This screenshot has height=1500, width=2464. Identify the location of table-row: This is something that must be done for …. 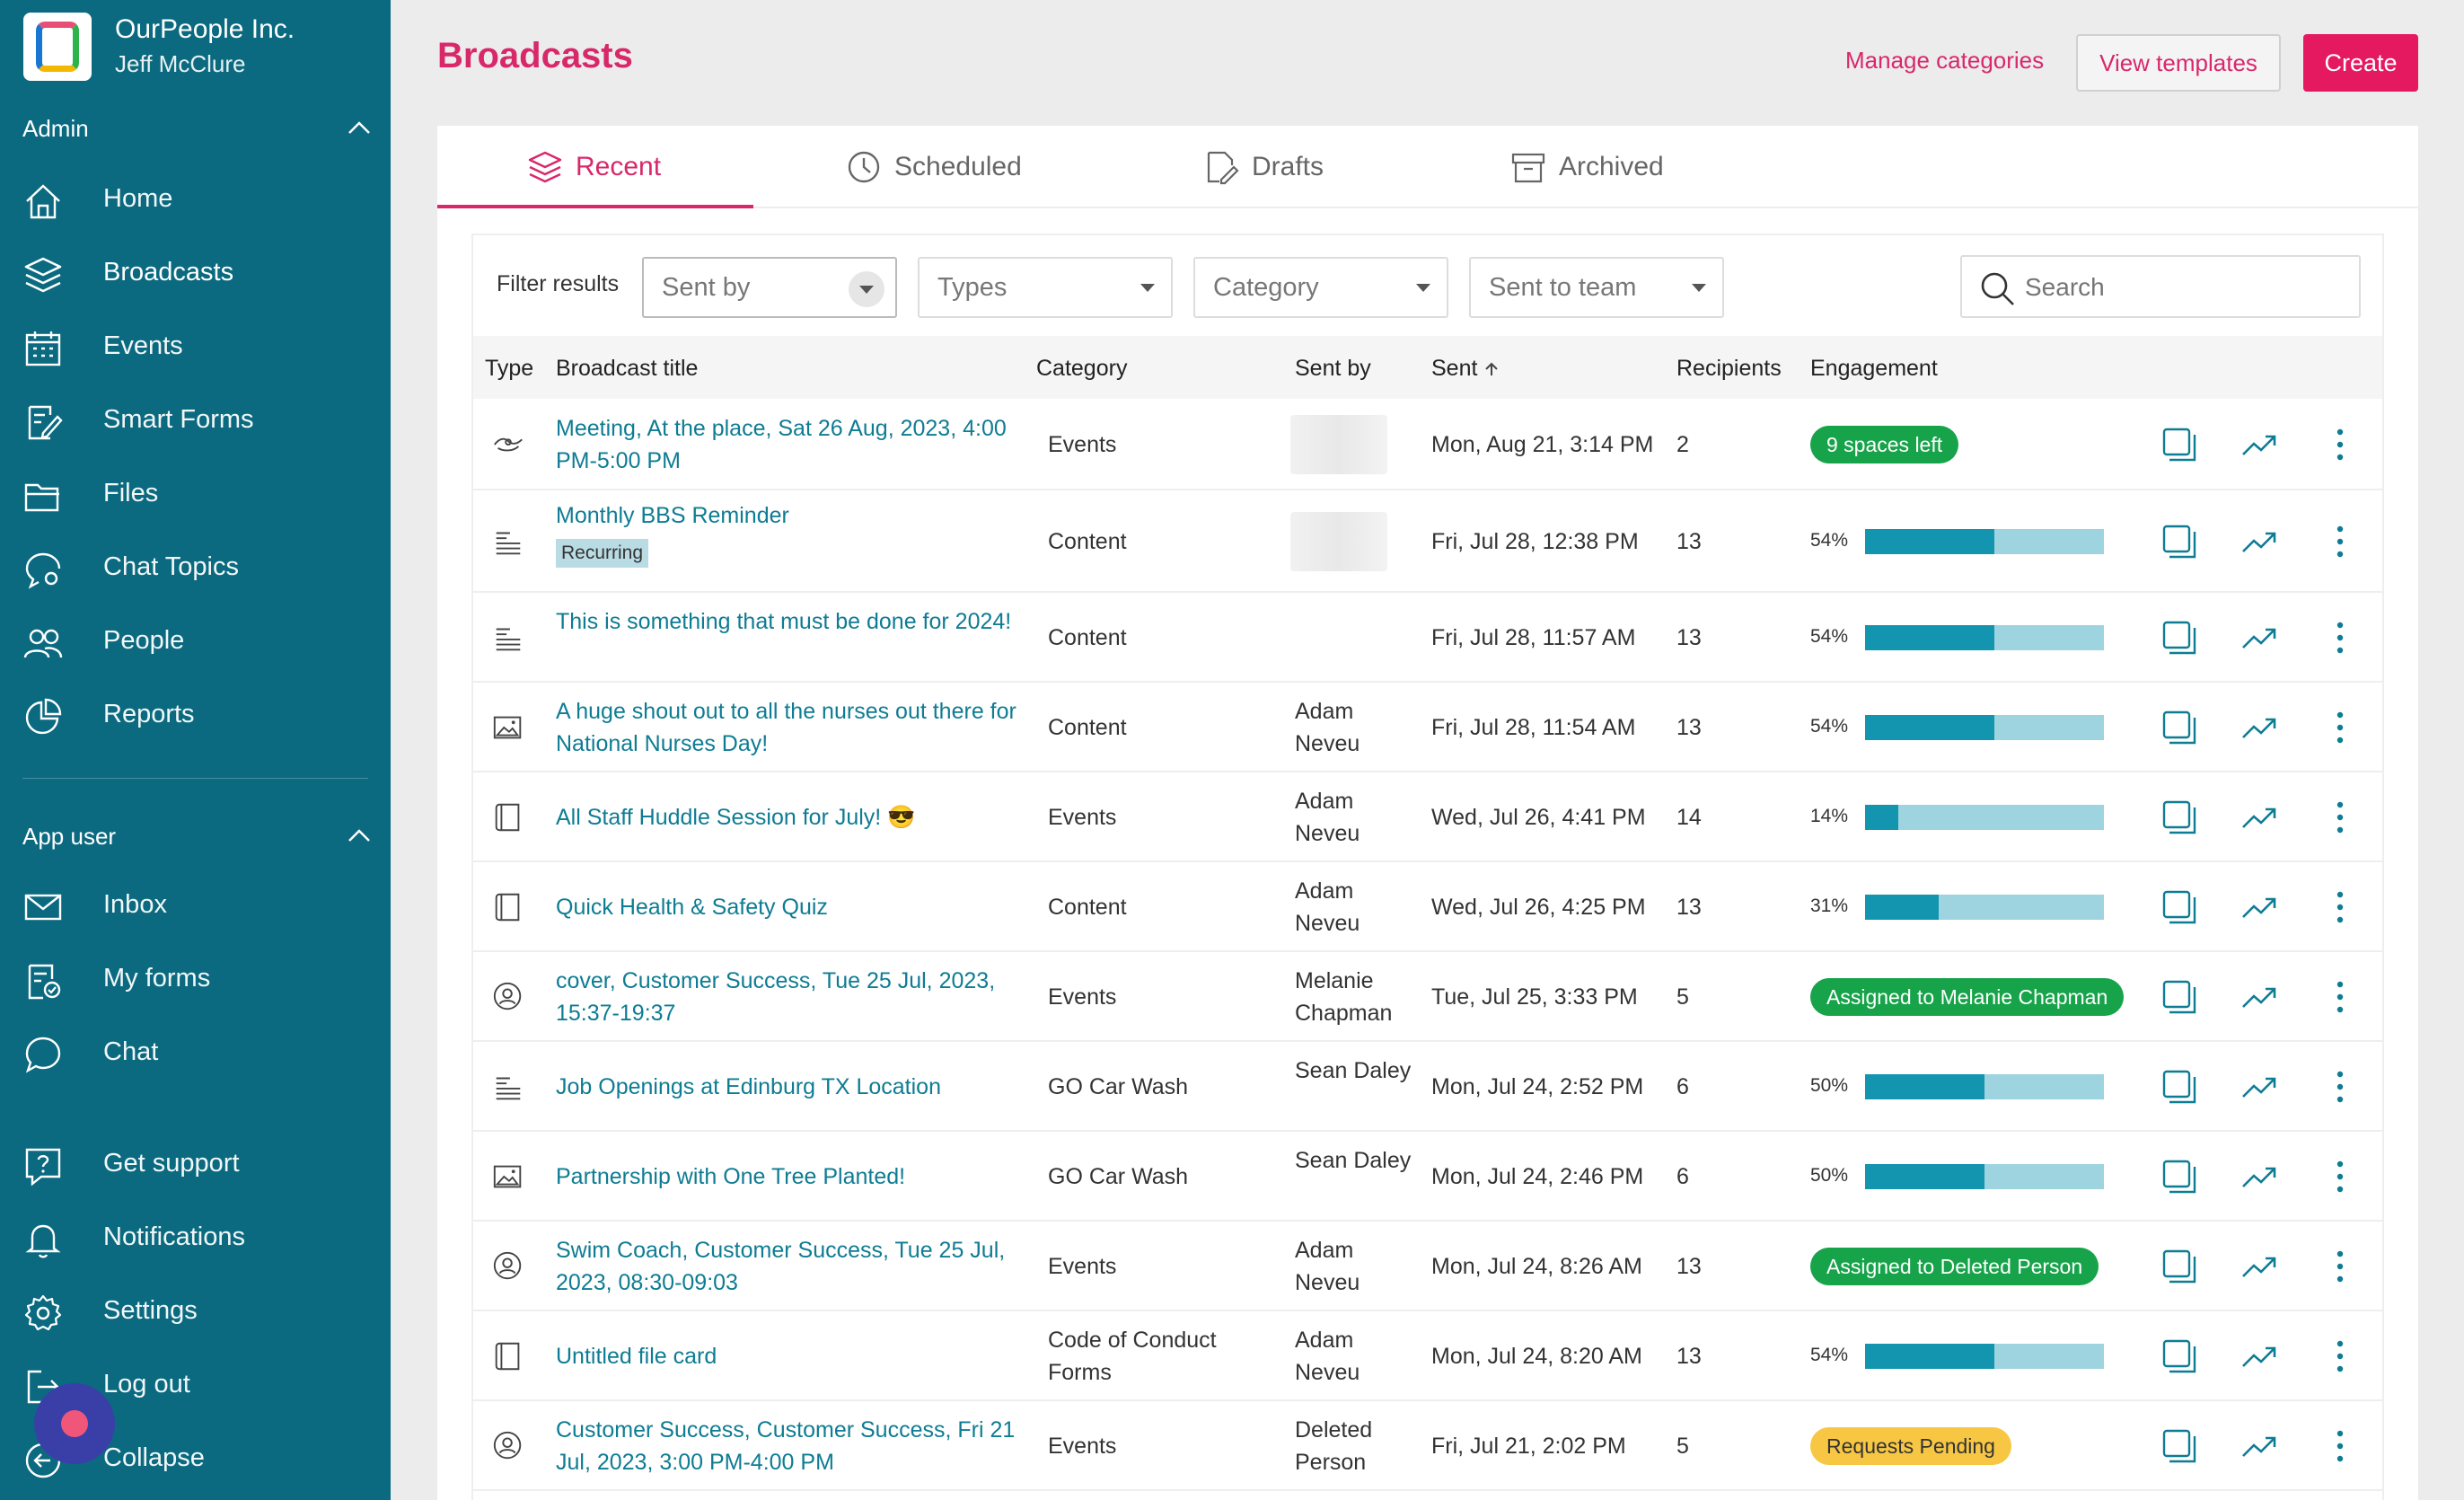
(1427, 638).